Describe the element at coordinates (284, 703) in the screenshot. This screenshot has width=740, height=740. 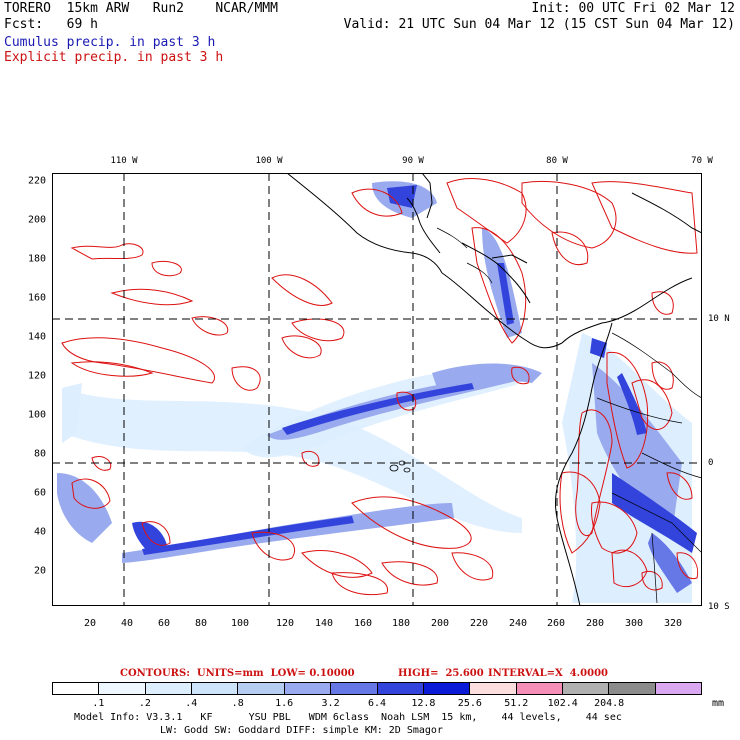
I see `colorbar-label: 1.6` at that location.